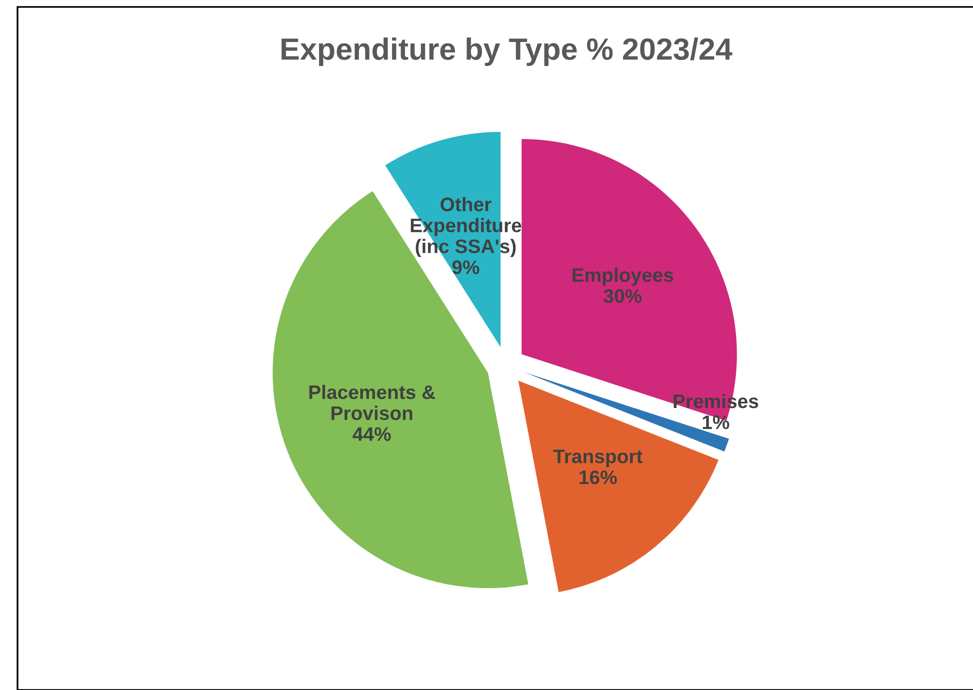  What do you see at coordinates (598, 459) in the screenshot?
I see `slice-label: Transport` at bounding box center [598, 459].